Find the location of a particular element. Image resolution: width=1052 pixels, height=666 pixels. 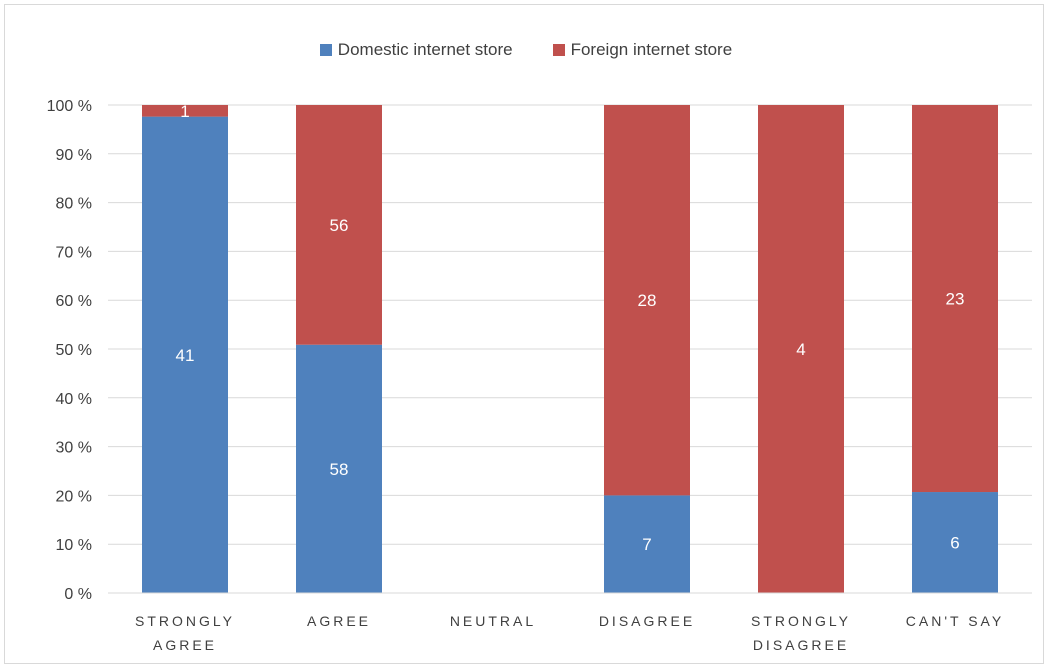

y-tick-label: 60 % is located at coordinates (74, 301).